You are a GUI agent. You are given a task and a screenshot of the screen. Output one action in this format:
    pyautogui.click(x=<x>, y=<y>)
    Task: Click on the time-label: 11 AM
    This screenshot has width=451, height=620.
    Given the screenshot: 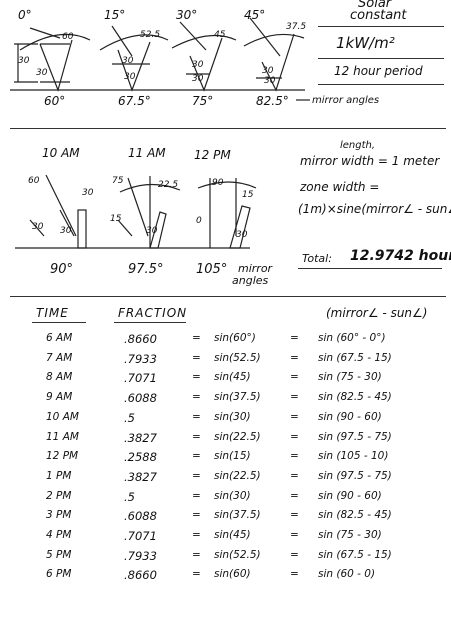 What is the action you would take?
    pyautogui.click(x=147, y=153)
    